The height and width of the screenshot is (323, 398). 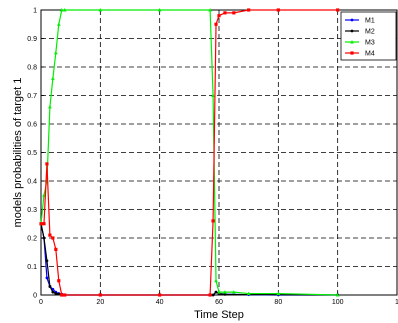 What do you see at coordinates (32, 96) in the screenshot?
I see `y-tick-label: 0.7` at bounding box center [32, 96].